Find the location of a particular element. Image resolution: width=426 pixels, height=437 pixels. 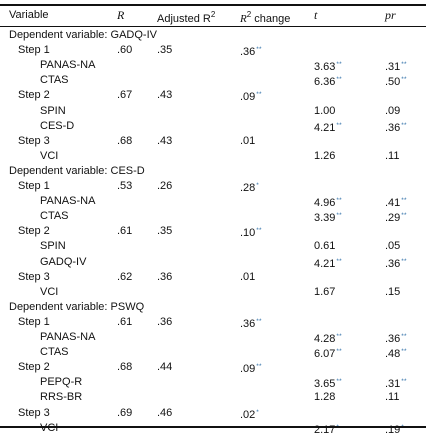

step-row: Step 2 .67 .43 .09** is located at coordinates (213, 96).